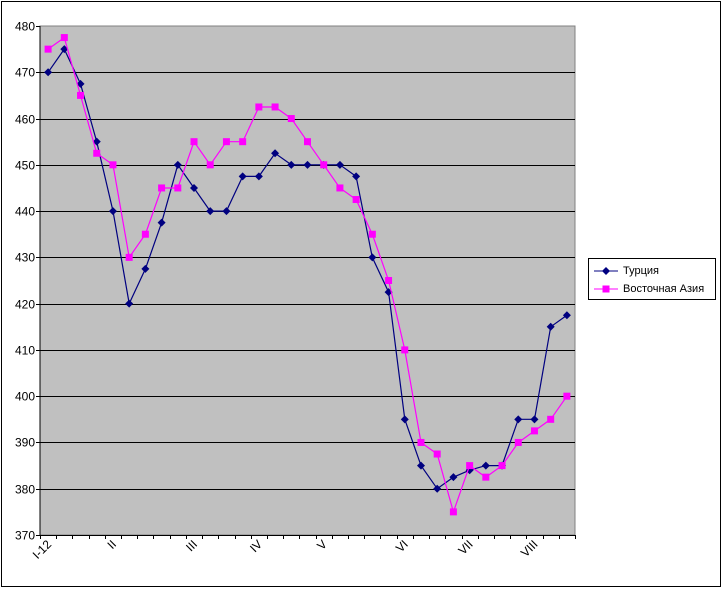 The image size is (724, 590). What do you see at coordinates (606, 289) in the screenshot?
I see `legend-marker-square` at bounding box center [606, 289].